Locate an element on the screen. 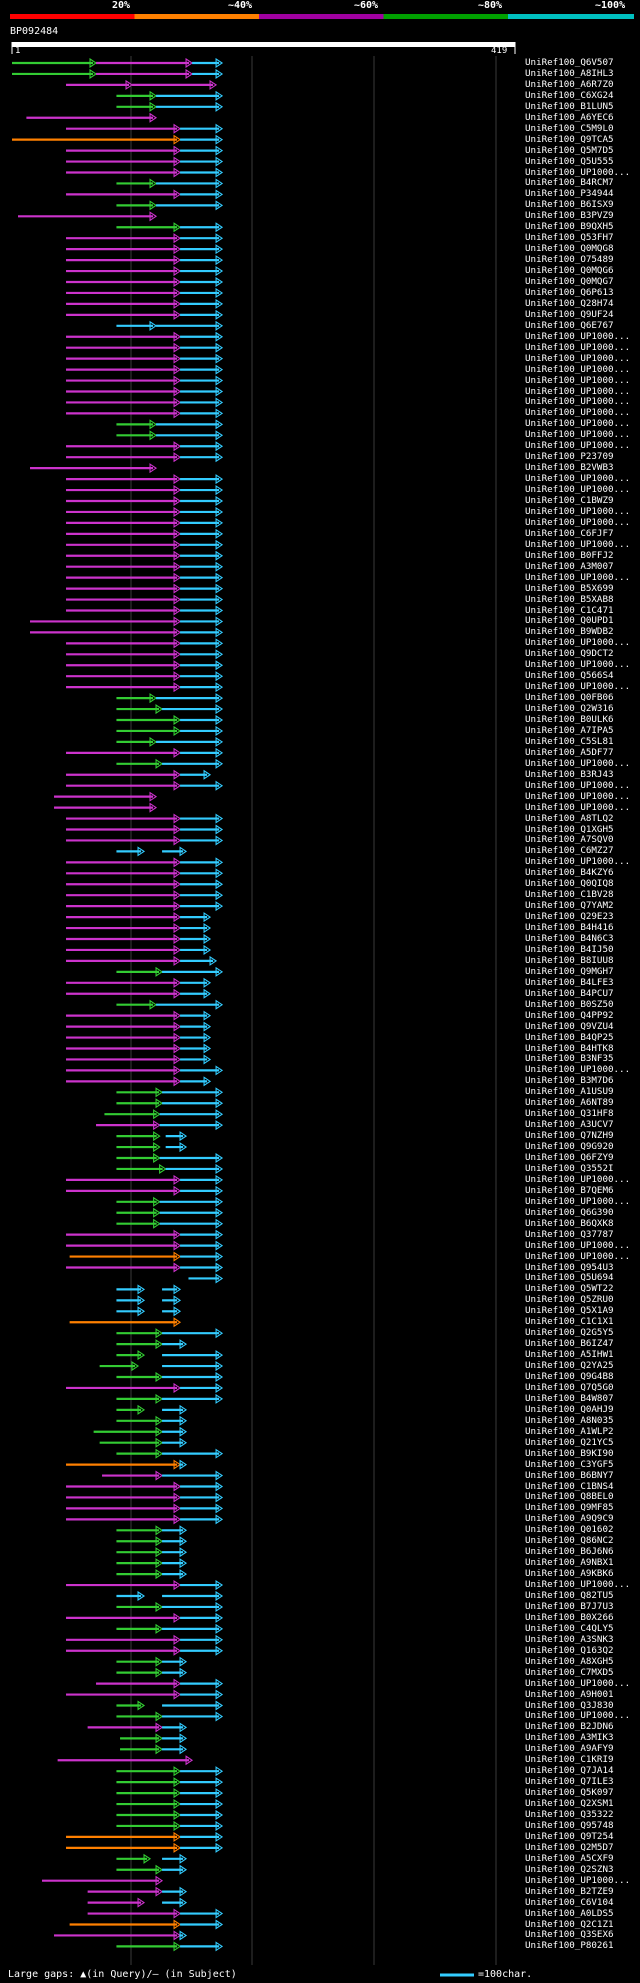 The width and height of the screenshot is (640, 1983). hit-label: UniRef100_A3SNK3 is located at coordinates (569, 1639).